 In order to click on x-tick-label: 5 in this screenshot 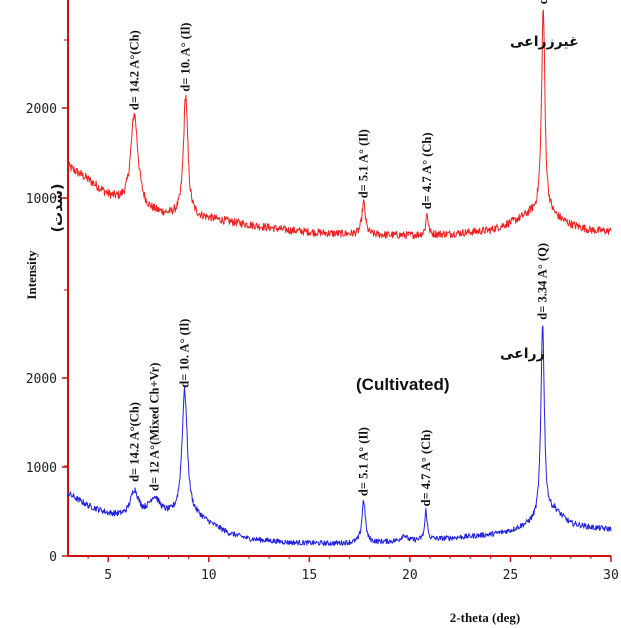, I will do `click(108, 575)`.